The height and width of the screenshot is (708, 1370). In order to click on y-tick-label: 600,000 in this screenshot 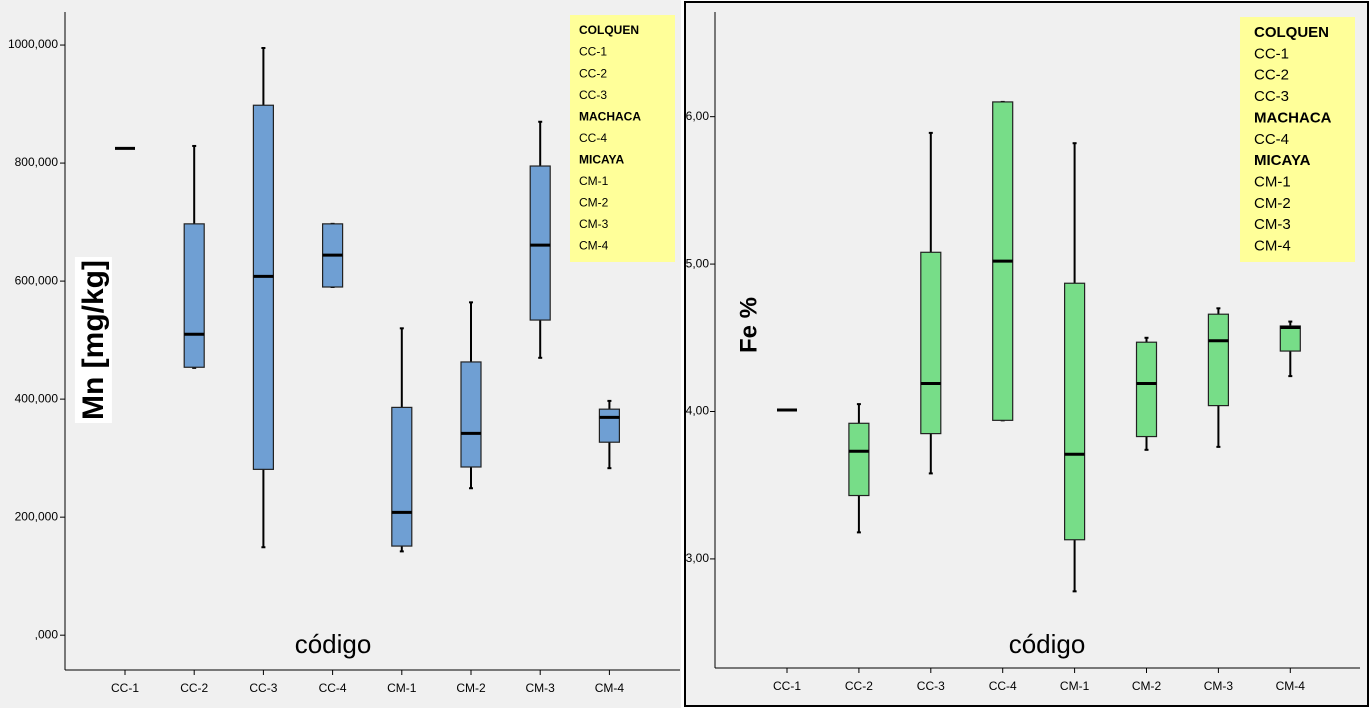, I will do `click(37, 280)`.